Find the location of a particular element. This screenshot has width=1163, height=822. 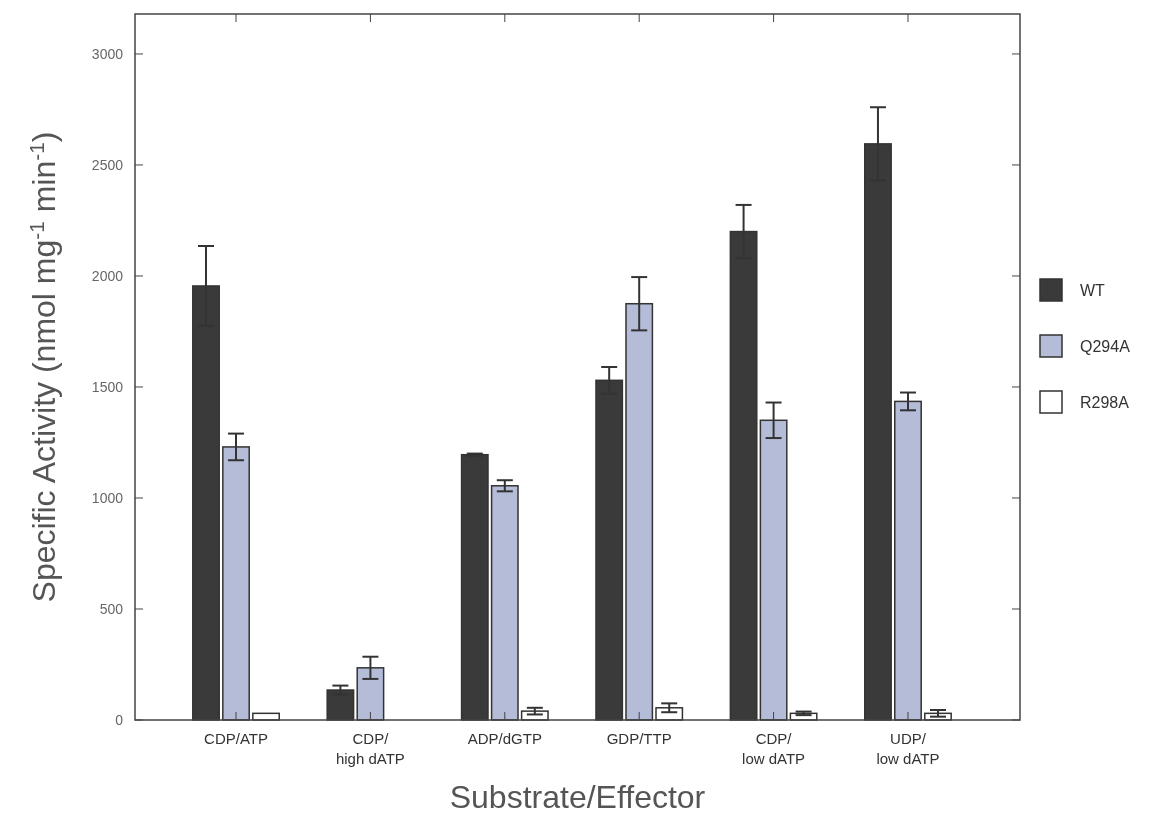

y-tick-label: 1000 is located at coordinates (107, 497).